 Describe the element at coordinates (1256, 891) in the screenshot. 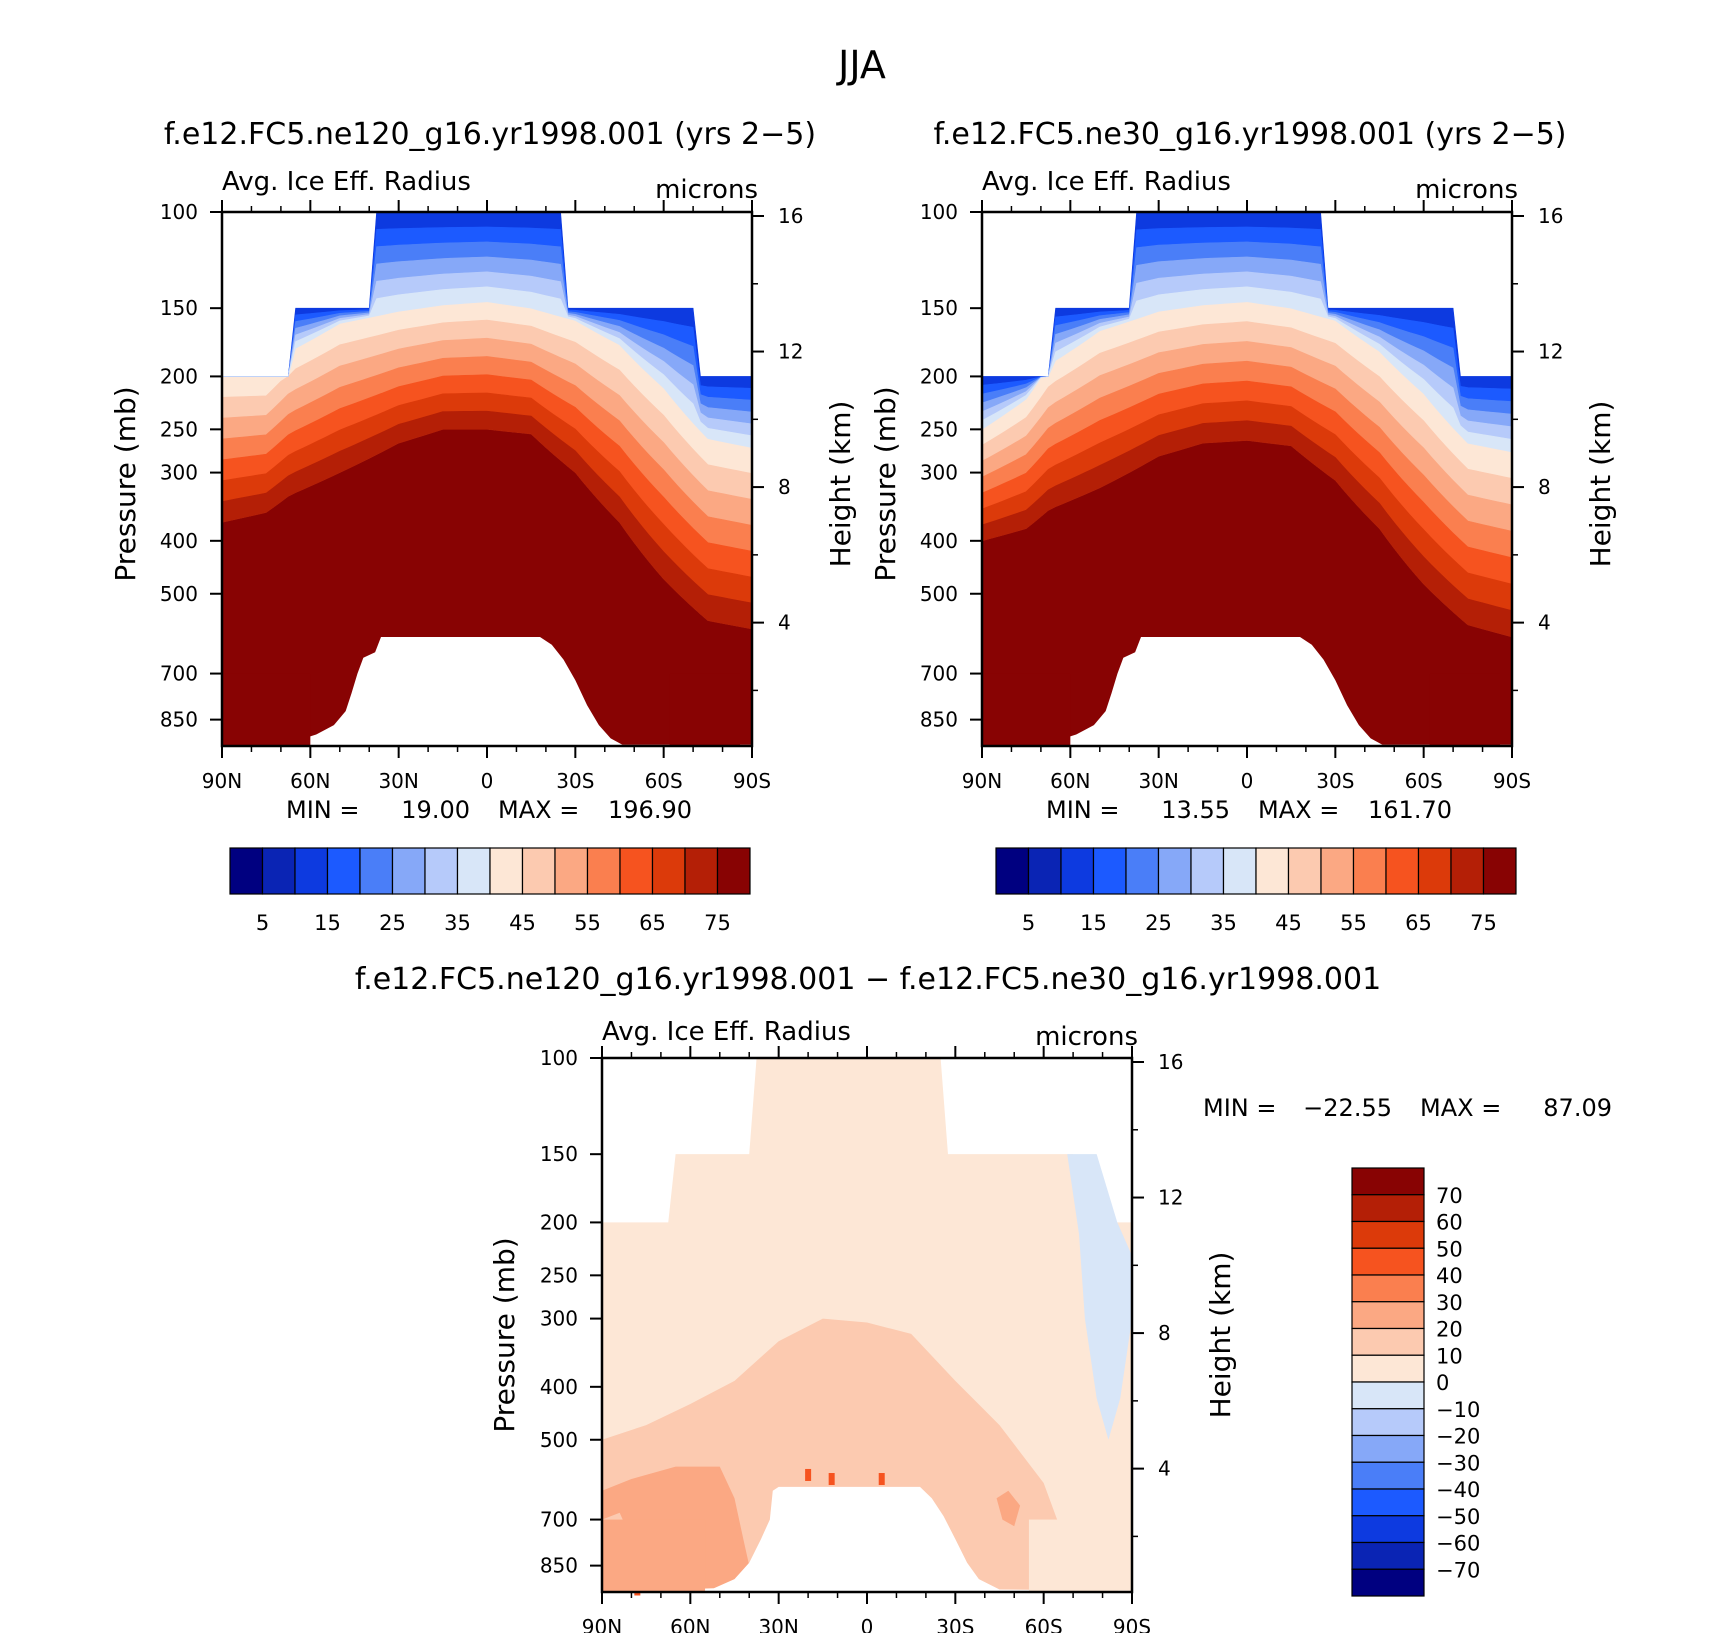

I see `panel-right-colorbar: 5 15 25 35 45 55 65 75` at that location.